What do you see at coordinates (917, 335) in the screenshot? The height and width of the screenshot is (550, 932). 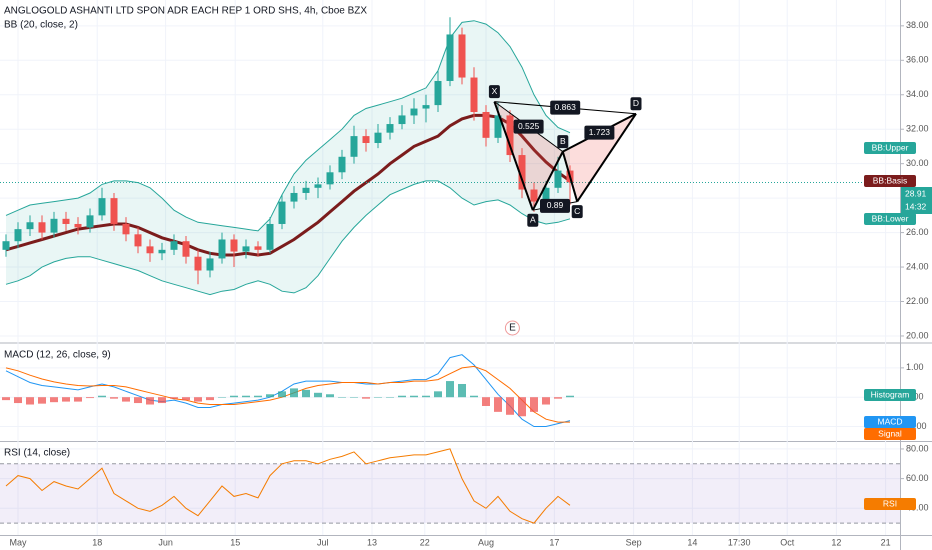 I see `y-tick-label: 20.00` at bounding box center [917, 335].